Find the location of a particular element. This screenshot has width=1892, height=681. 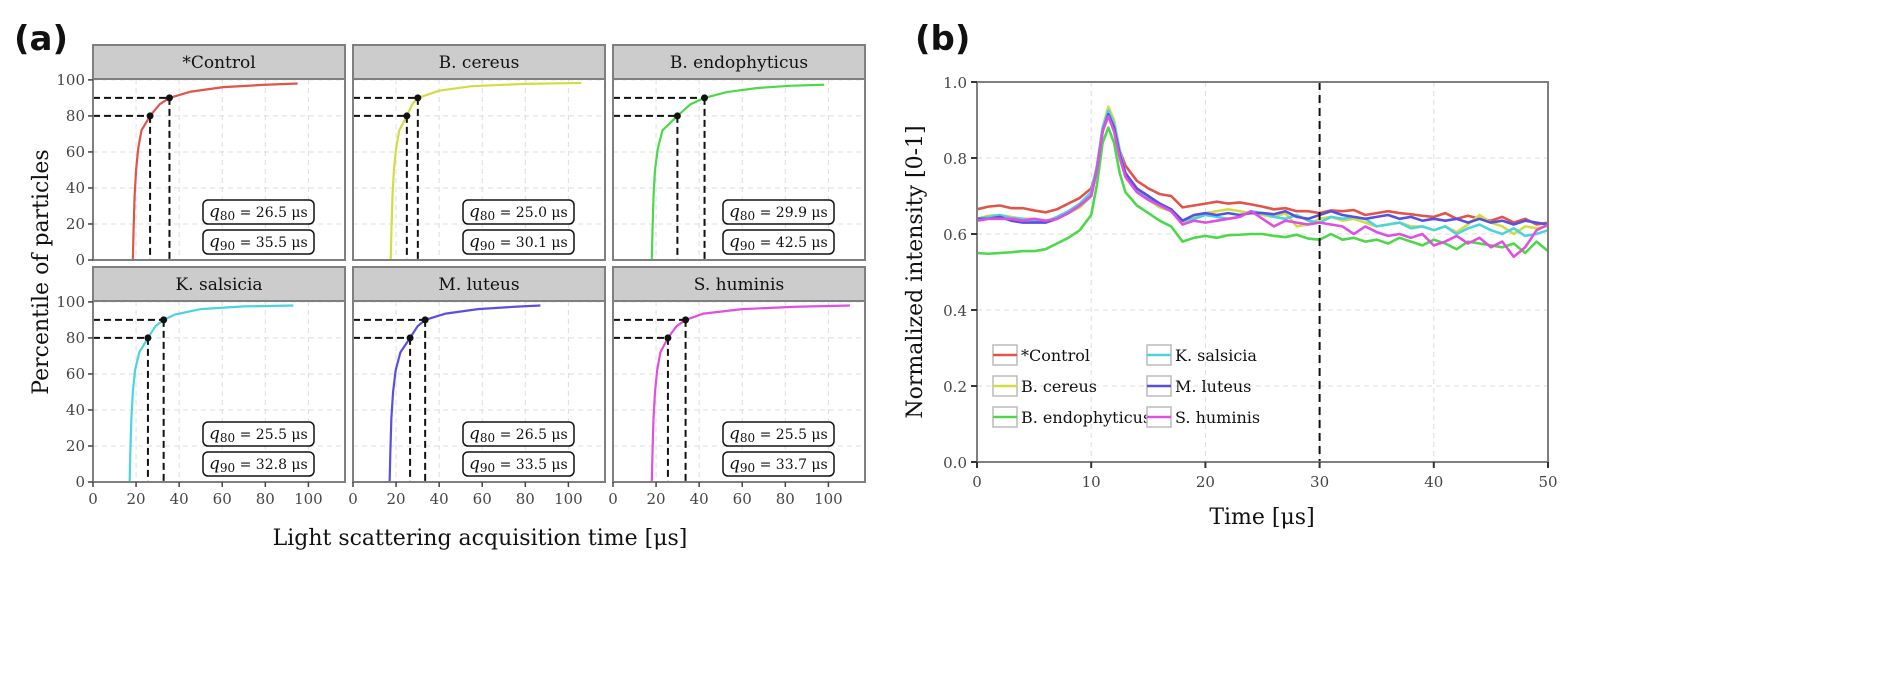

annotation-q90: q90 = 32.8 μs is located at coordinates (258, 464).